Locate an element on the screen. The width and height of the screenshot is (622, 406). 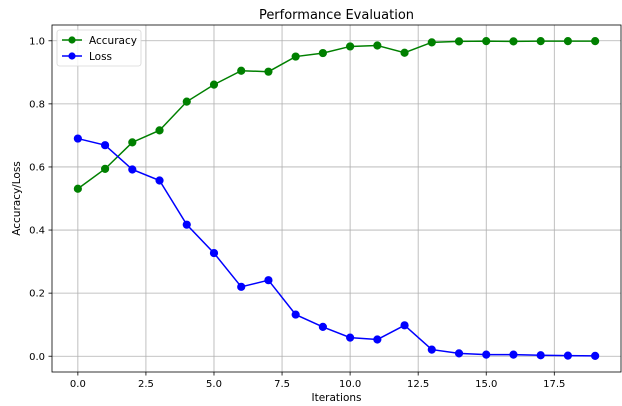
y-axis-label: Accuracy/Loss is located at coordinates (17, 198).